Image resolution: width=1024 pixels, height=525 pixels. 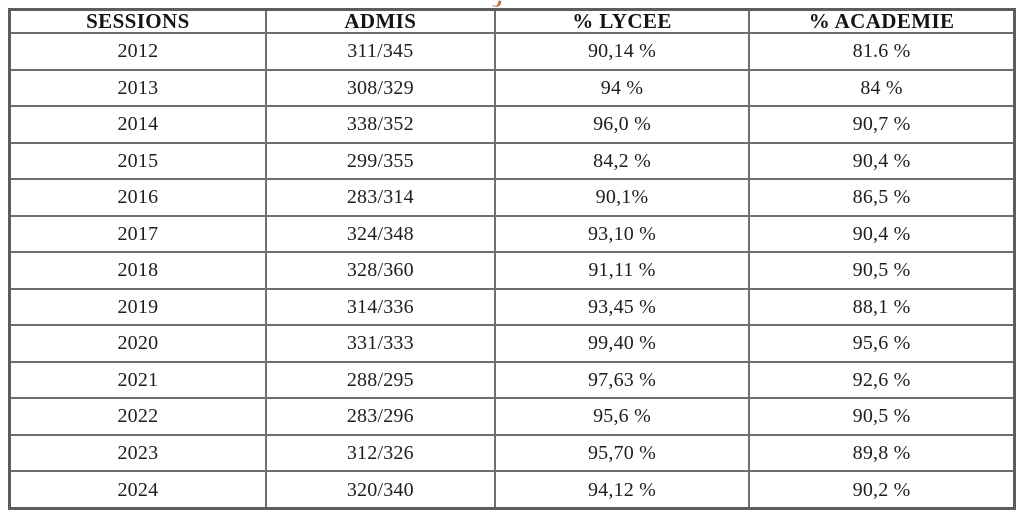 I want to click on cell-admis: 288/295, so click(x=380, y=379).